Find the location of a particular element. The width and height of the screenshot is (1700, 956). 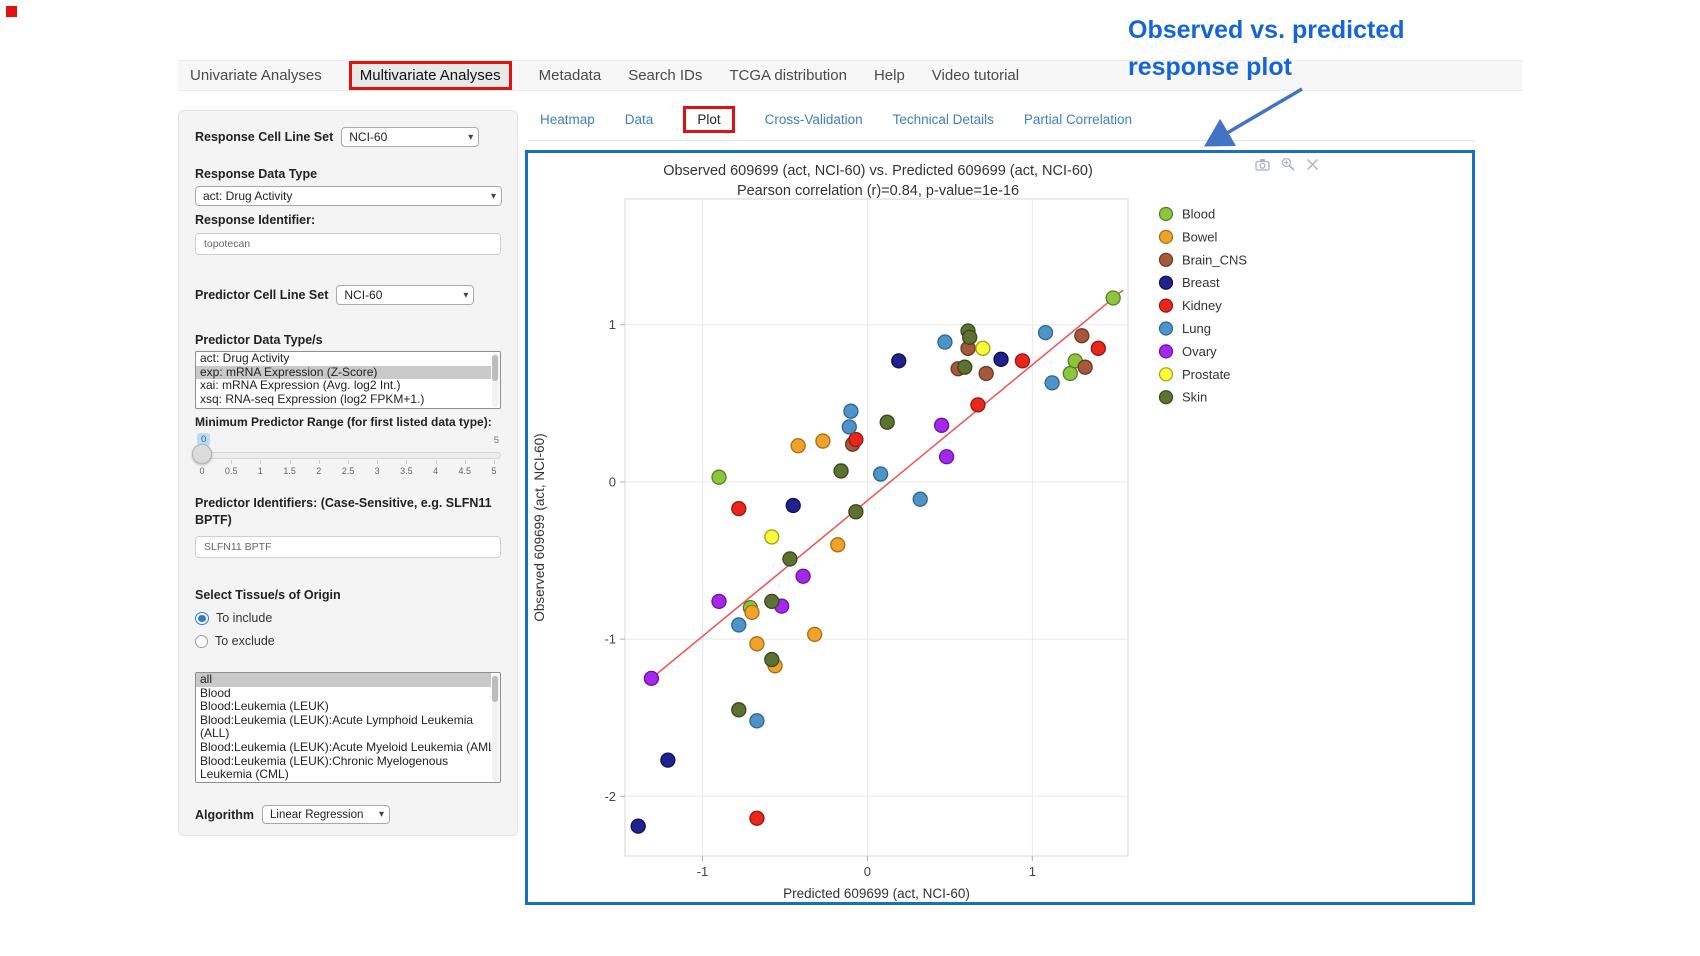

slider-tick-label: 0.5 is located at coordinates (231, 471).